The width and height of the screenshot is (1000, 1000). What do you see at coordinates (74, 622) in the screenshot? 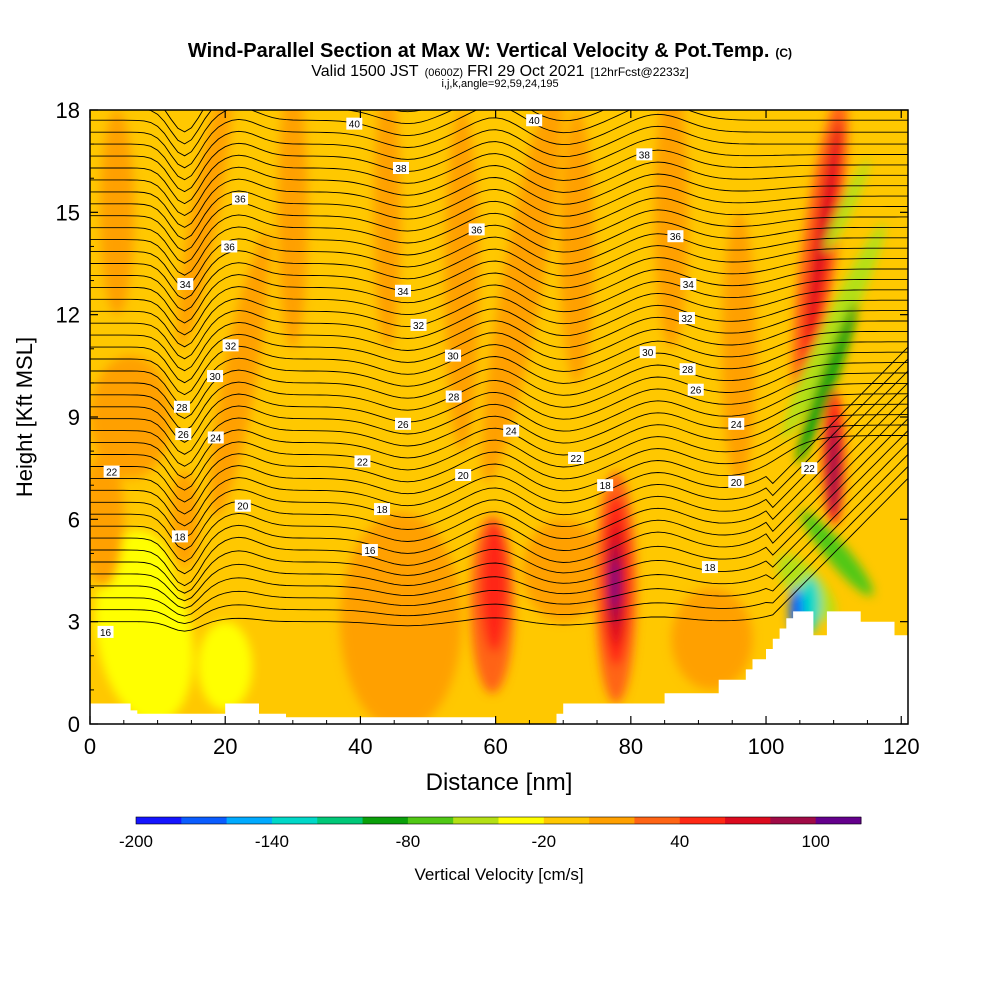
I see `y-tick-label: 3` at bounding box center [74, 622].